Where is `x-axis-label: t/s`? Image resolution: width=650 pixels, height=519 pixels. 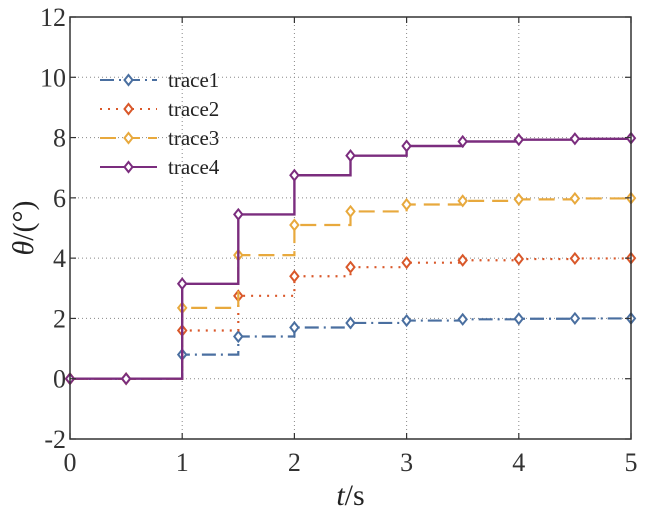 x-axis-label: t/s is located at coordinates (350, 495).